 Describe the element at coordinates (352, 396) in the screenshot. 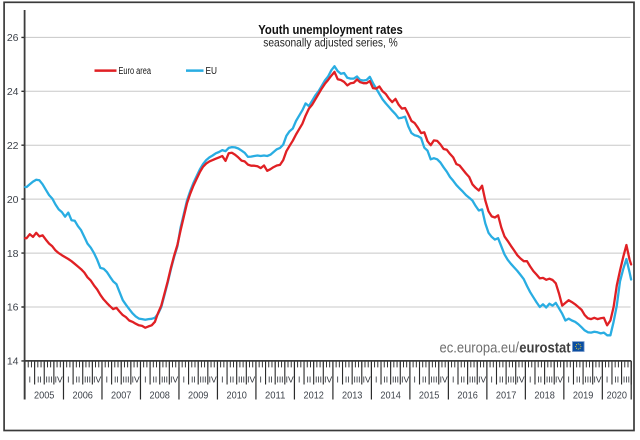

I see `svg-text: 2013` at that location.